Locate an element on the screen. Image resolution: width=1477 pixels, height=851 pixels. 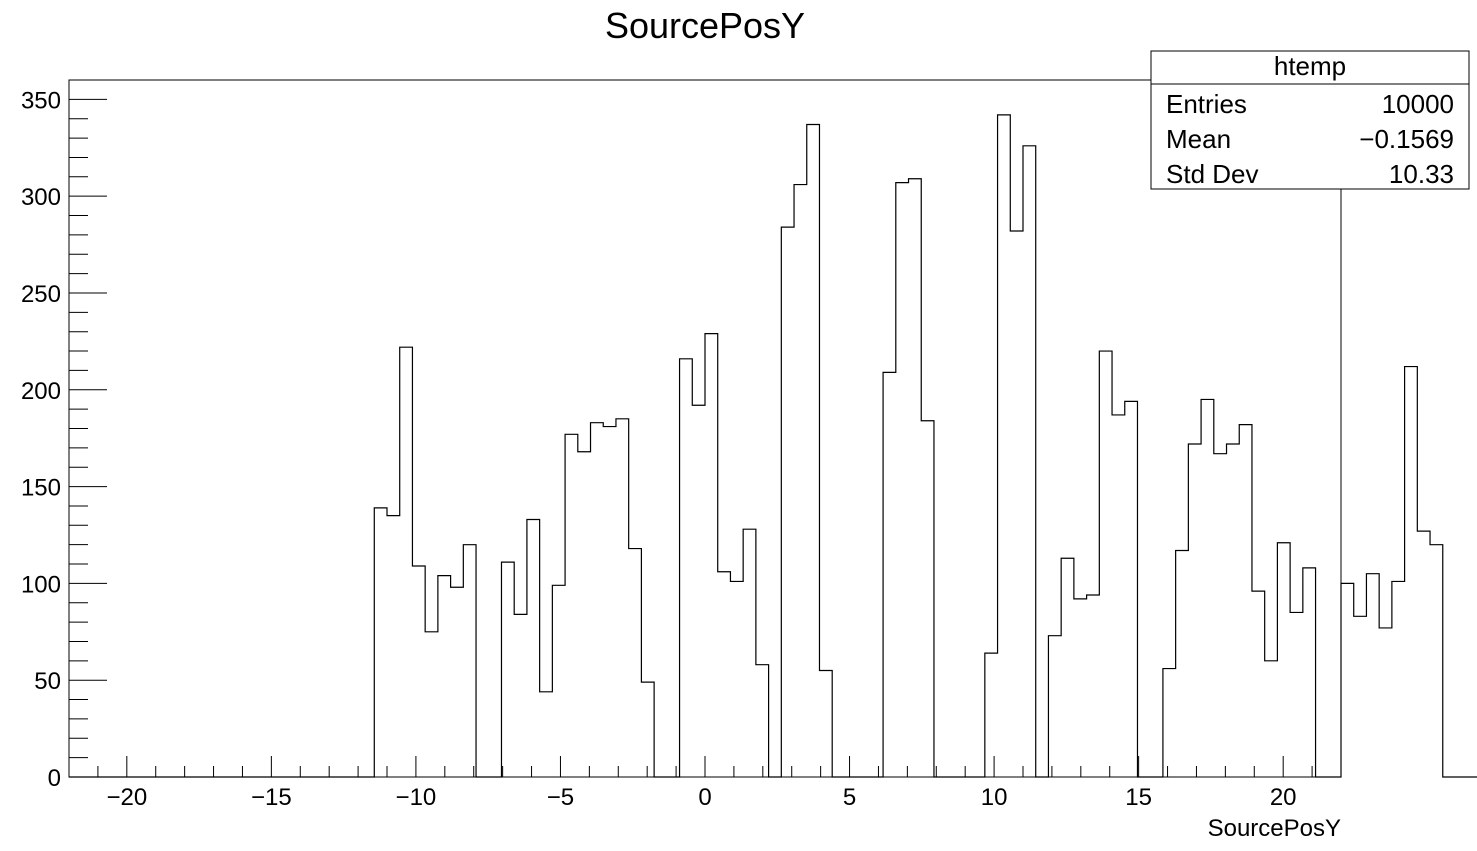
stats-stddev-value: 10.33 is located at coordinates (1421, 174).